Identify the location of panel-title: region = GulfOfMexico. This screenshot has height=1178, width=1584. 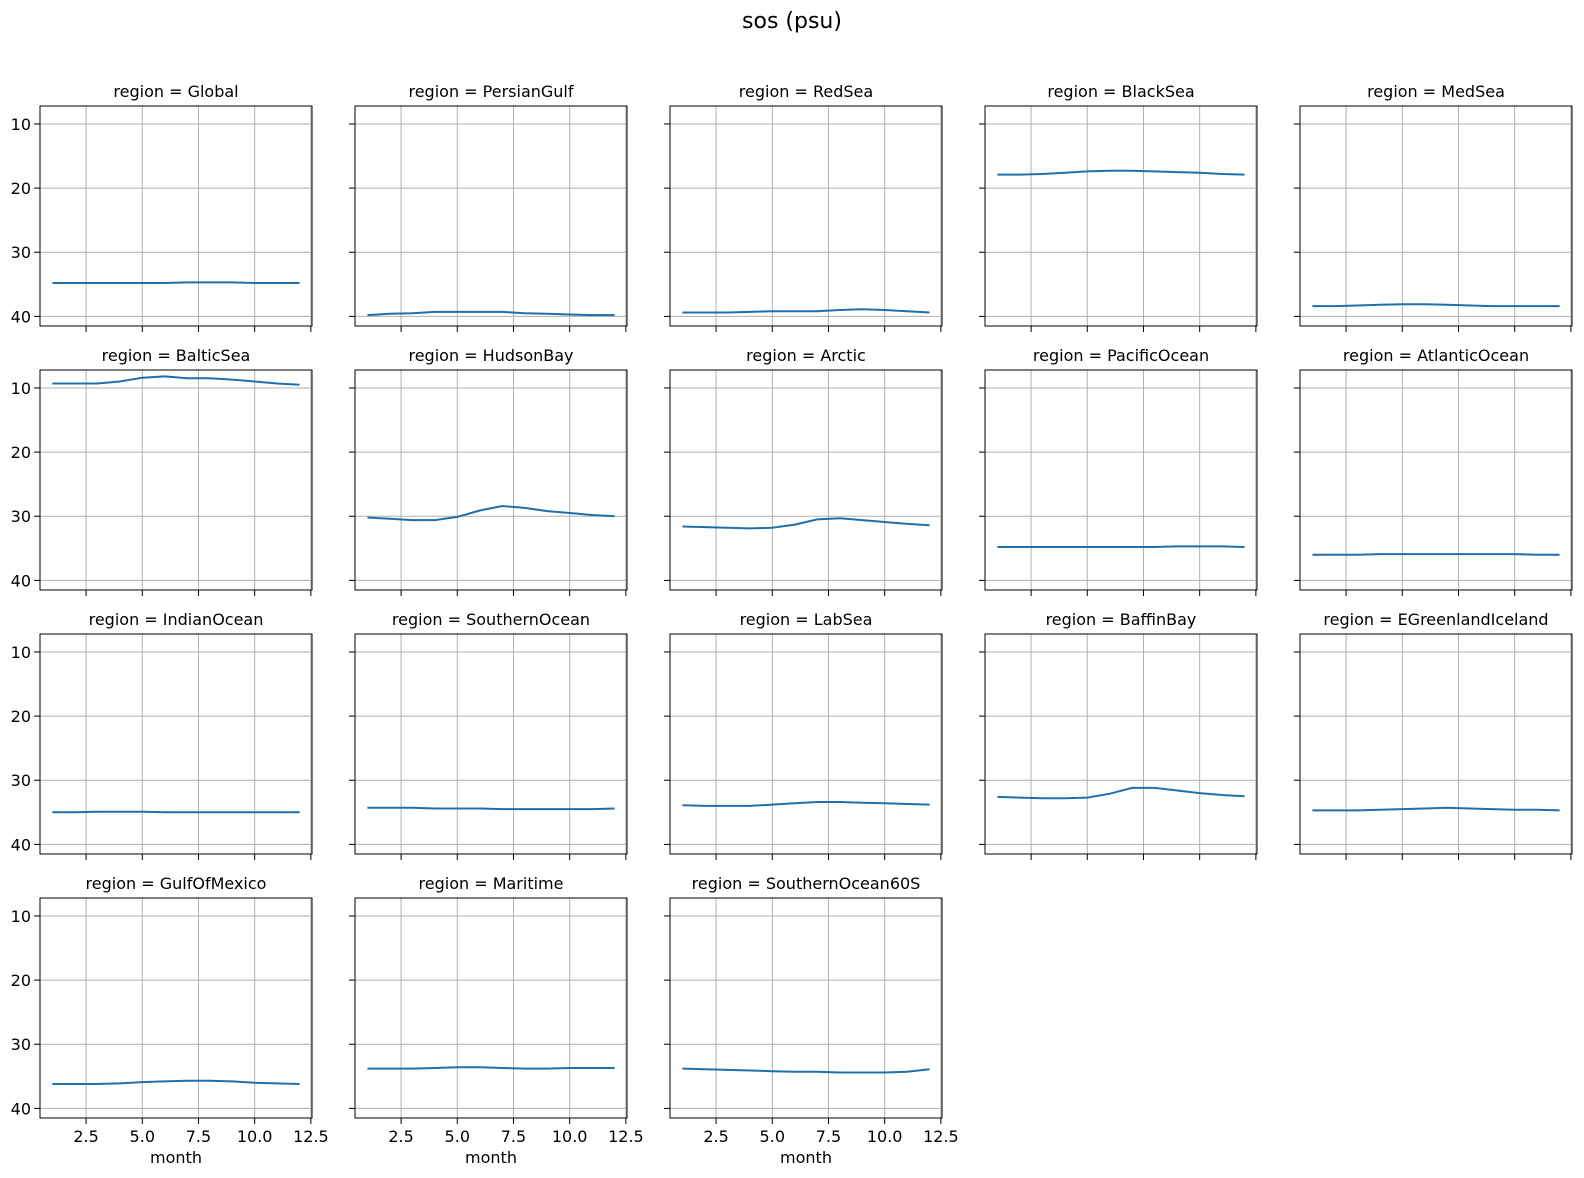
(176, 883).